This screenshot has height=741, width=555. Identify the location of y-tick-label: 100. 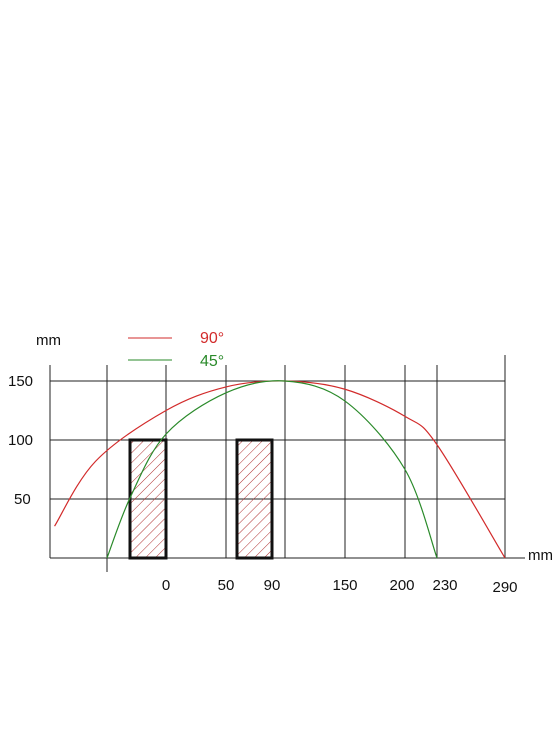
(20, 440).